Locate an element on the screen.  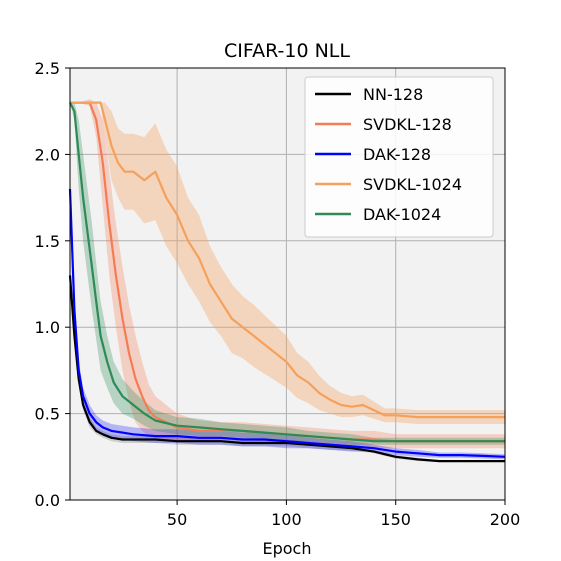
y-tick-label: 1.0 is located at coordinates (47, 327).